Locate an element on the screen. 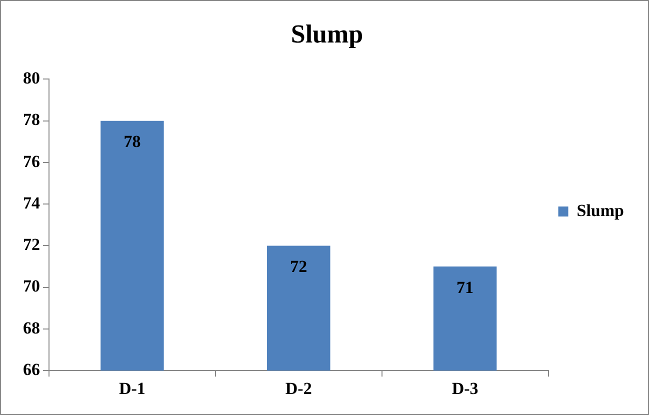 Image resolution: width=649 pixels, height=415 pixels. data-label: 72 is located at coordinates (299, 266).